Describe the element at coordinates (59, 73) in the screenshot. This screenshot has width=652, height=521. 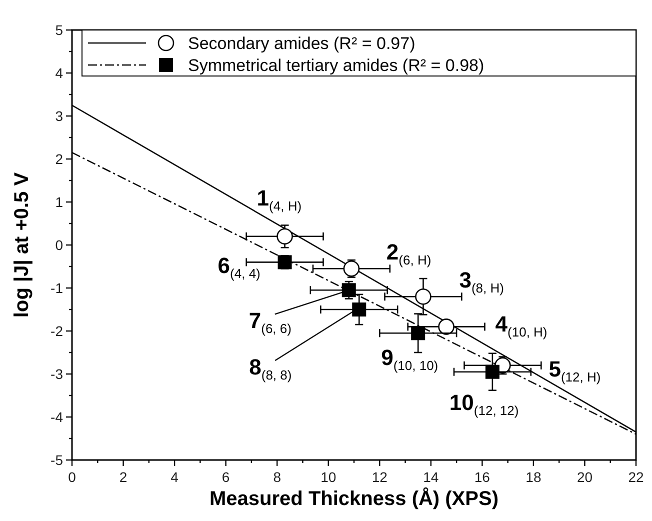
I see `y-tick-label: 4` at that location.